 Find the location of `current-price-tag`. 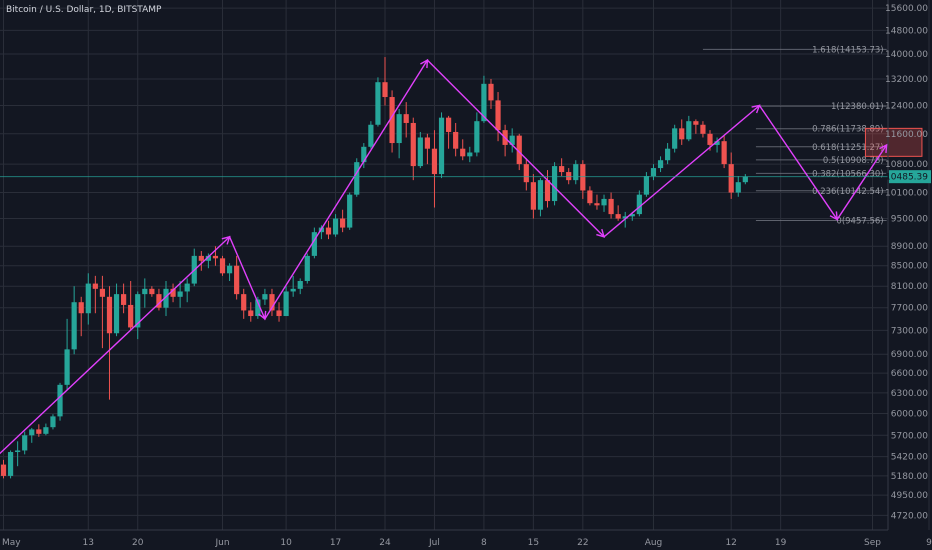

current-price-tag is located at coordinates (910, 177).